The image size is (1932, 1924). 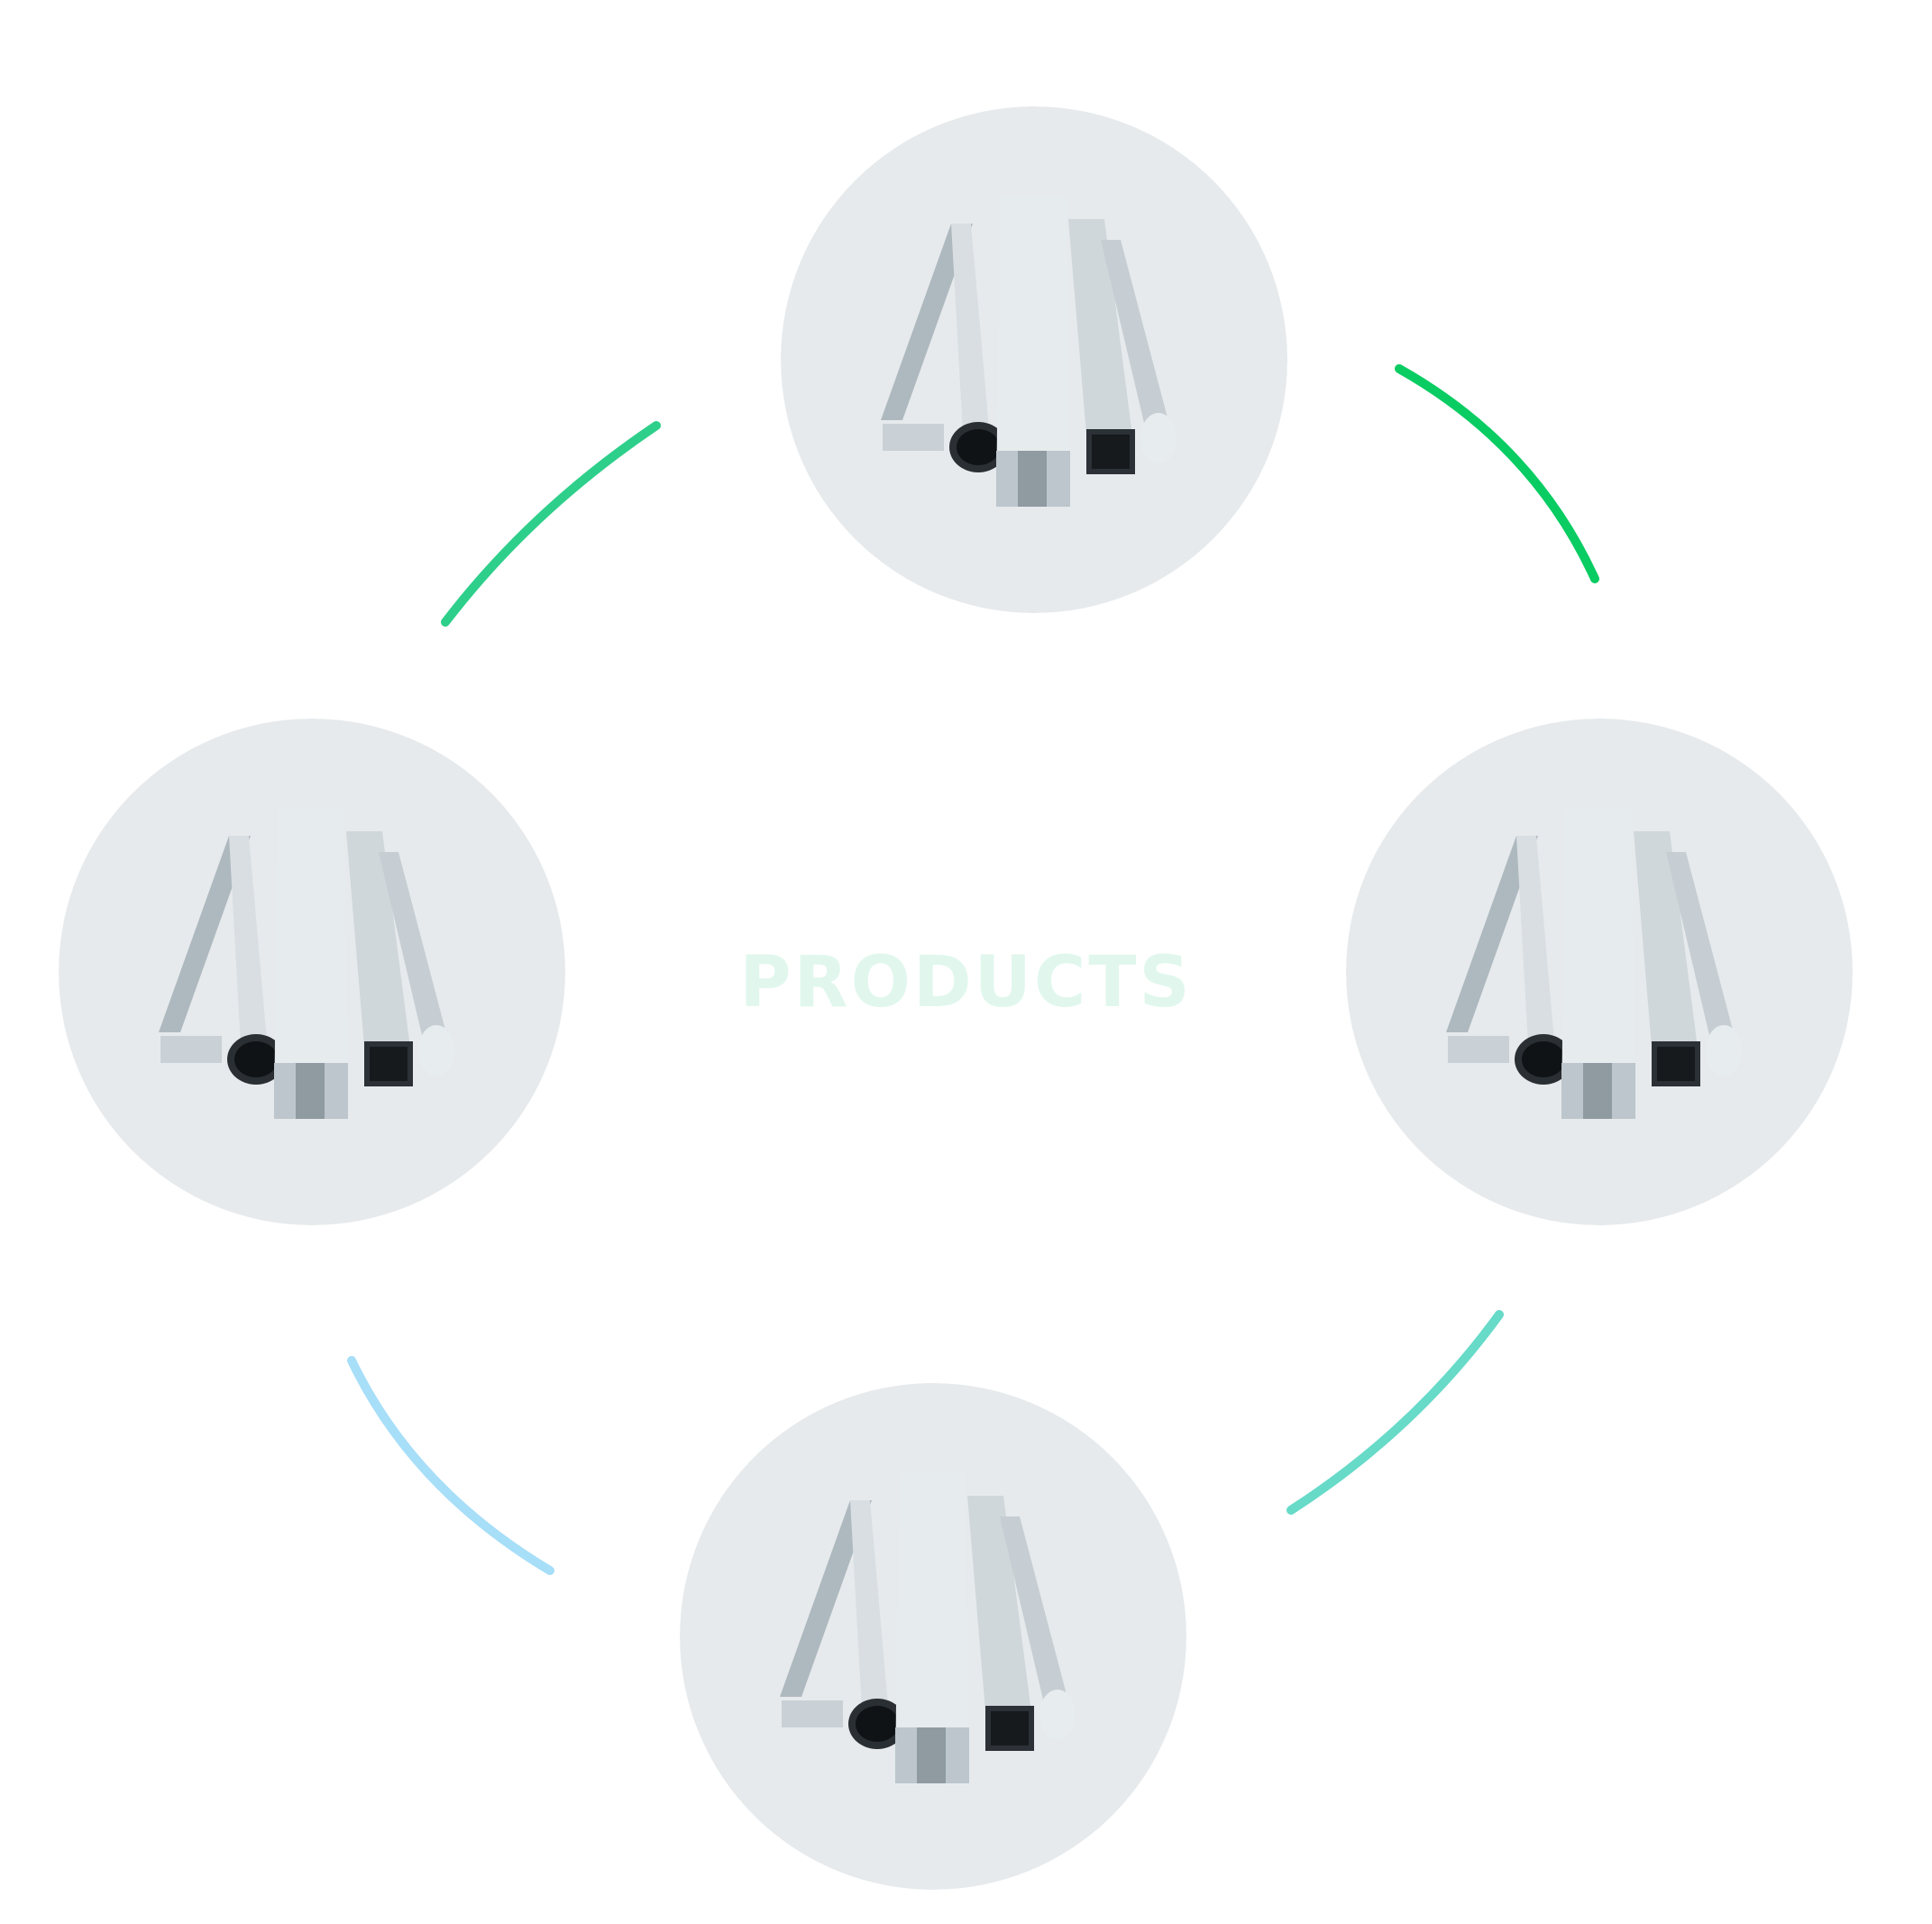 What do you see at coordinates (966, 982) in the screenshot?
I see `center-title: PRODUCTS` at bounding box center [966, 982].